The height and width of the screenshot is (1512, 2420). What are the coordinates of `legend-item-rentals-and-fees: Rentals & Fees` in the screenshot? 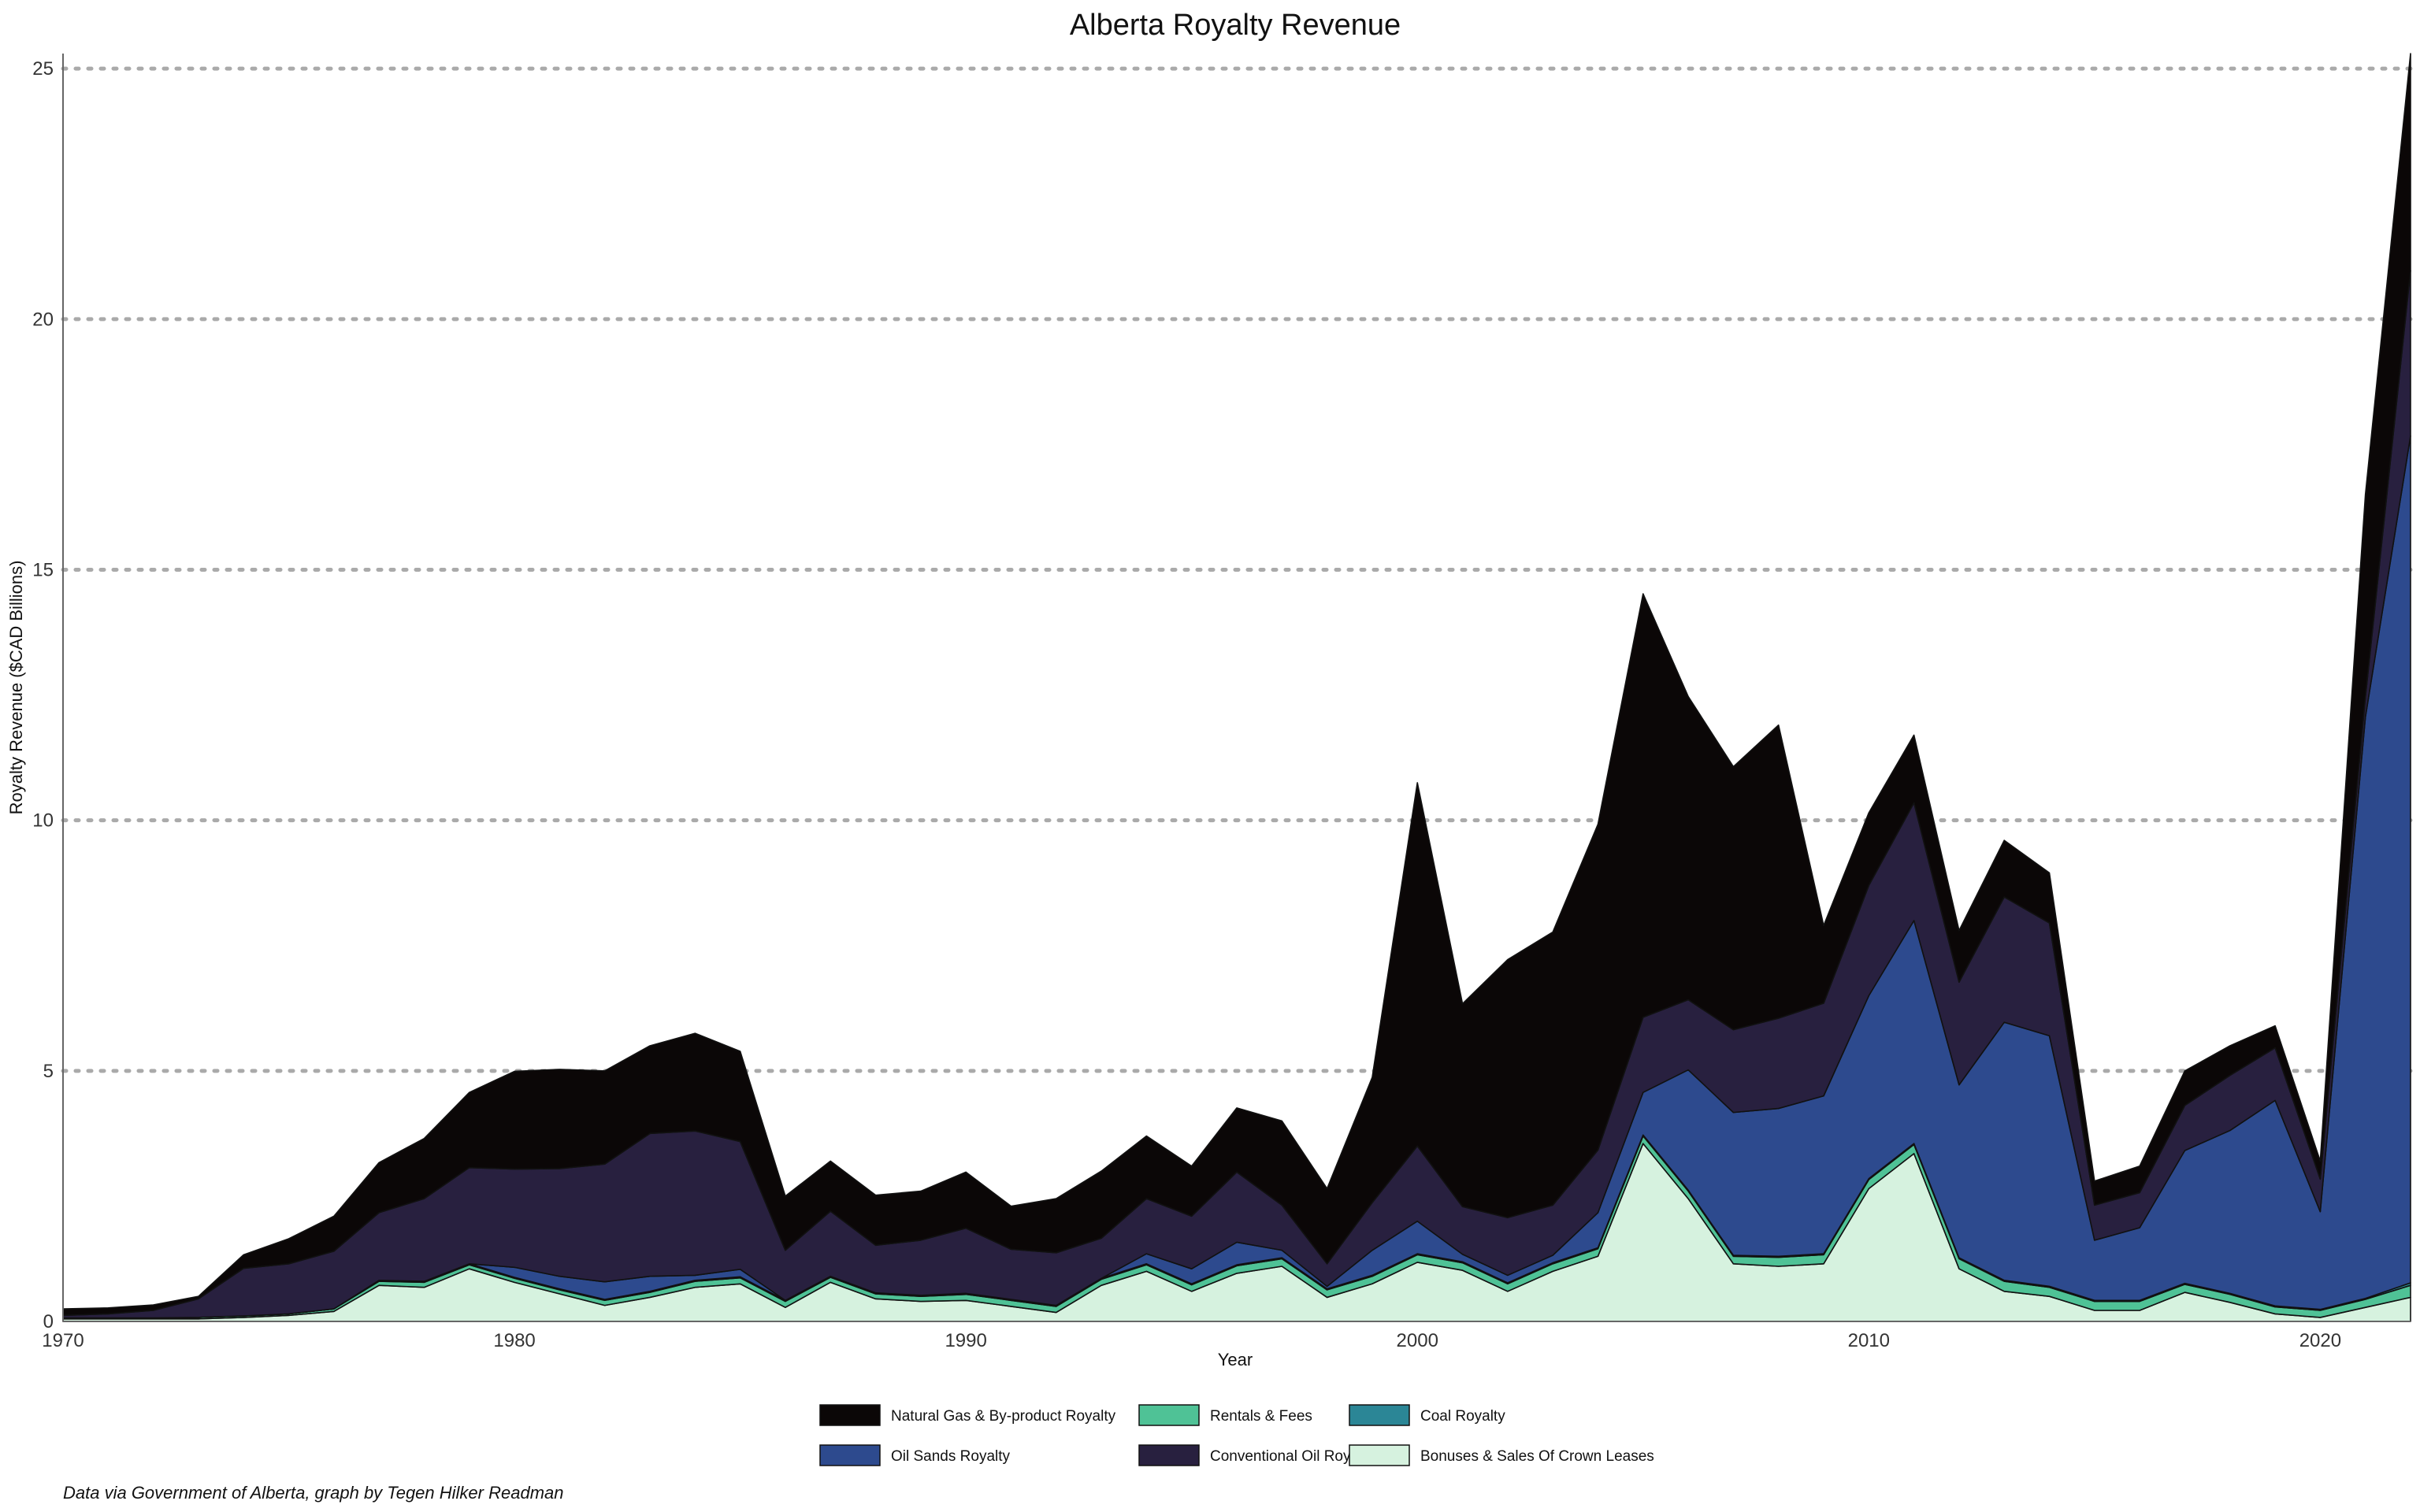 It's located at (1225, 1415).